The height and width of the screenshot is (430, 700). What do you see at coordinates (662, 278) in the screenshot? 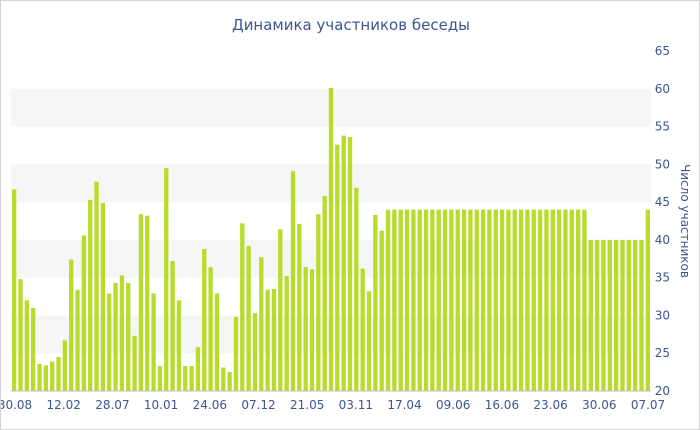
I see `y-tick-label: 35` at bounding box center [662, 278].